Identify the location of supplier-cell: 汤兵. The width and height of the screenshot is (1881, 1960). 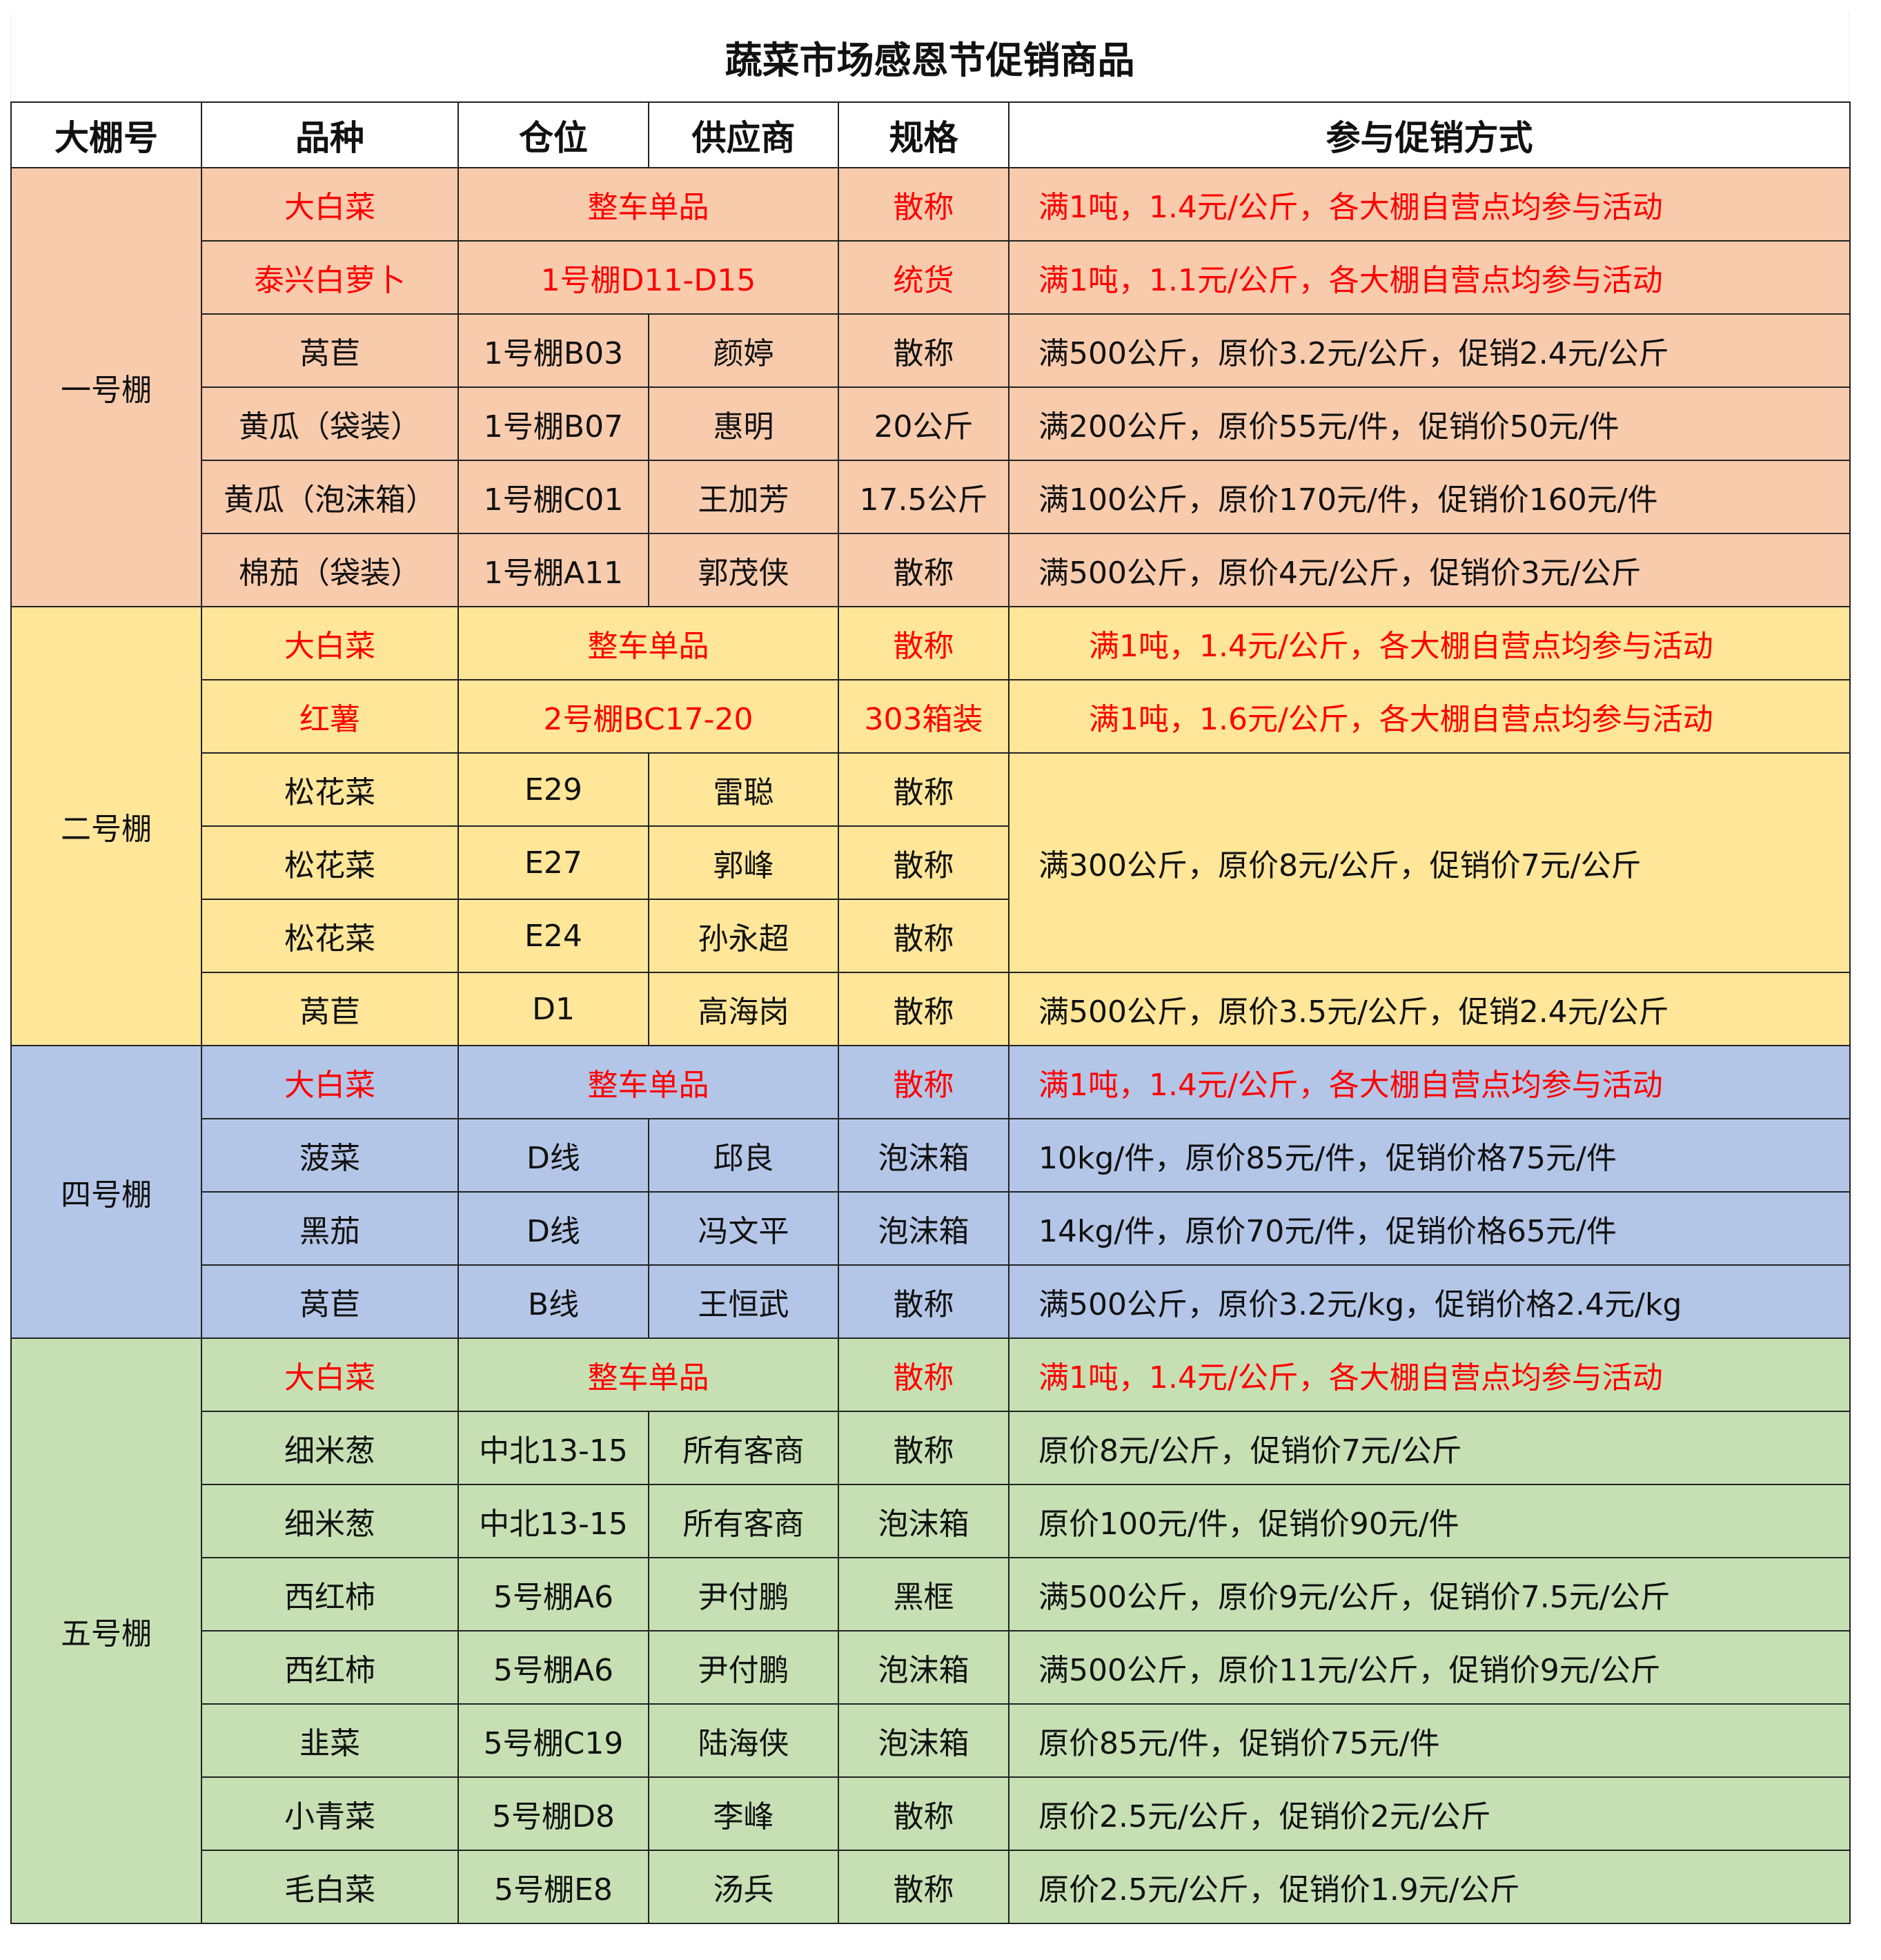
(743, 1887).